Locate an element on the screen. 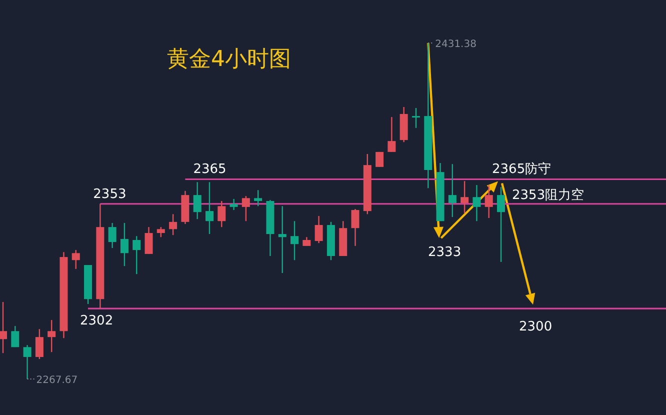  chart-title: 黄金4小时图 is located at coordinates (229, 59).